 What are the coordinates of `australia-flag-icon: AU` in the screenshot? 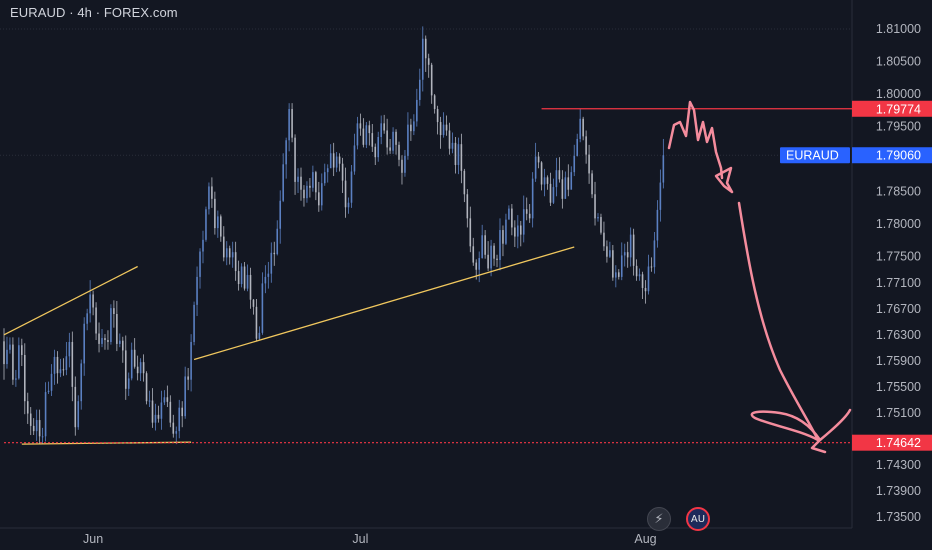 It's located at (698, 519).